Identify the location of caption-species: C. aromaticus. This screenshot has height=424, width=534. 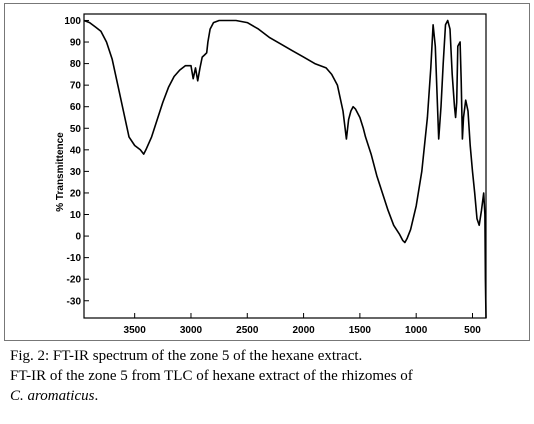
(52, 396).